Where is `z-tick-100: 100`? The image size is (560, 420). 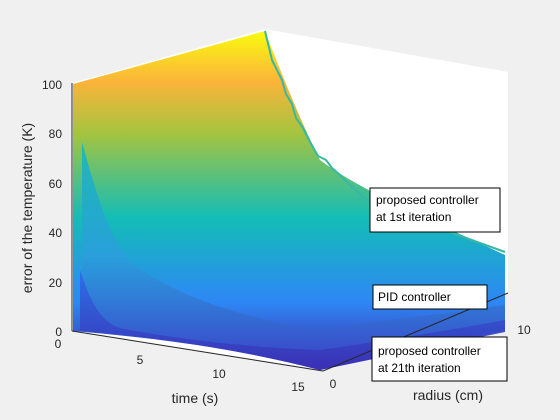 z-tick-100: 100 is located at coordinates (52, 85).